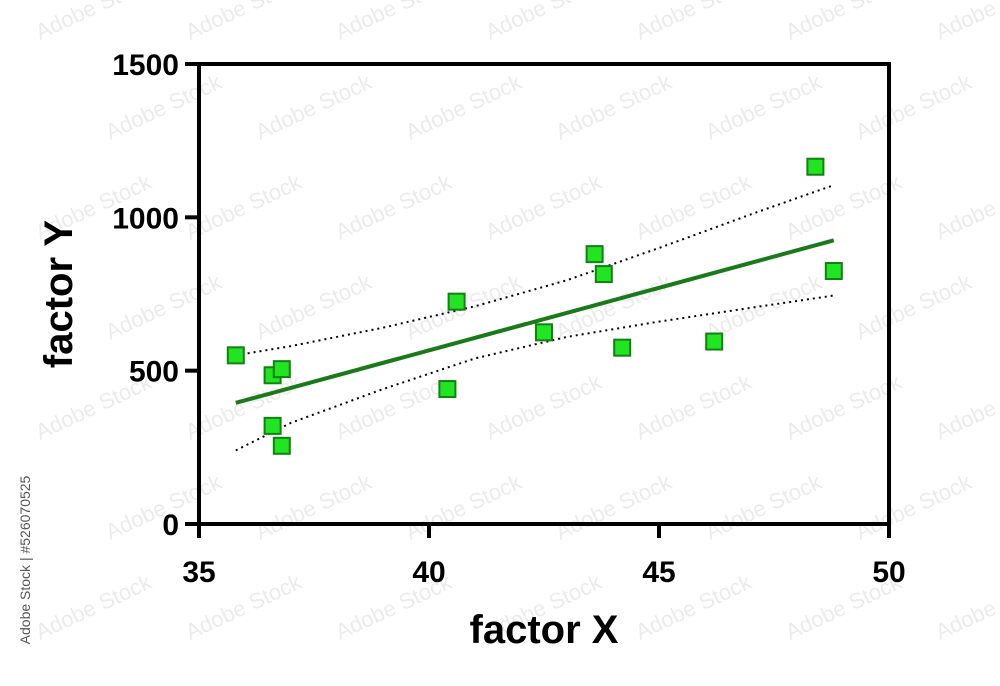 This screenshot has width=1000, height=686. Describe the element at coordinates (544, 630) in the screenshot. I see `x-axis-title: factor X` at that location.